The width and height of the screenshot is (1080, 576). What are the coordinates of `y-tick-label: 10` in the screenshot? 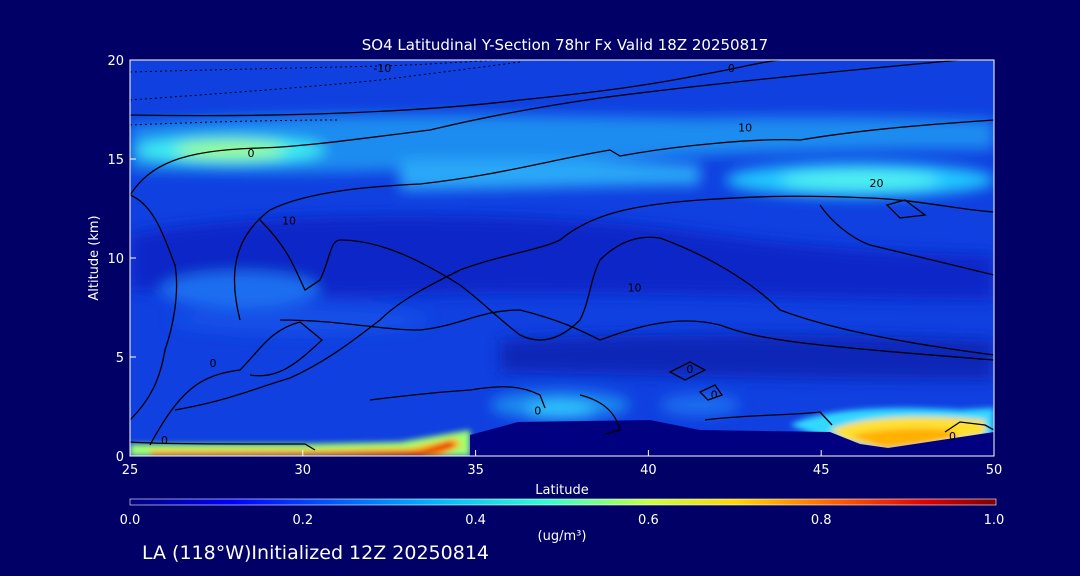 It's located at (115, 259).